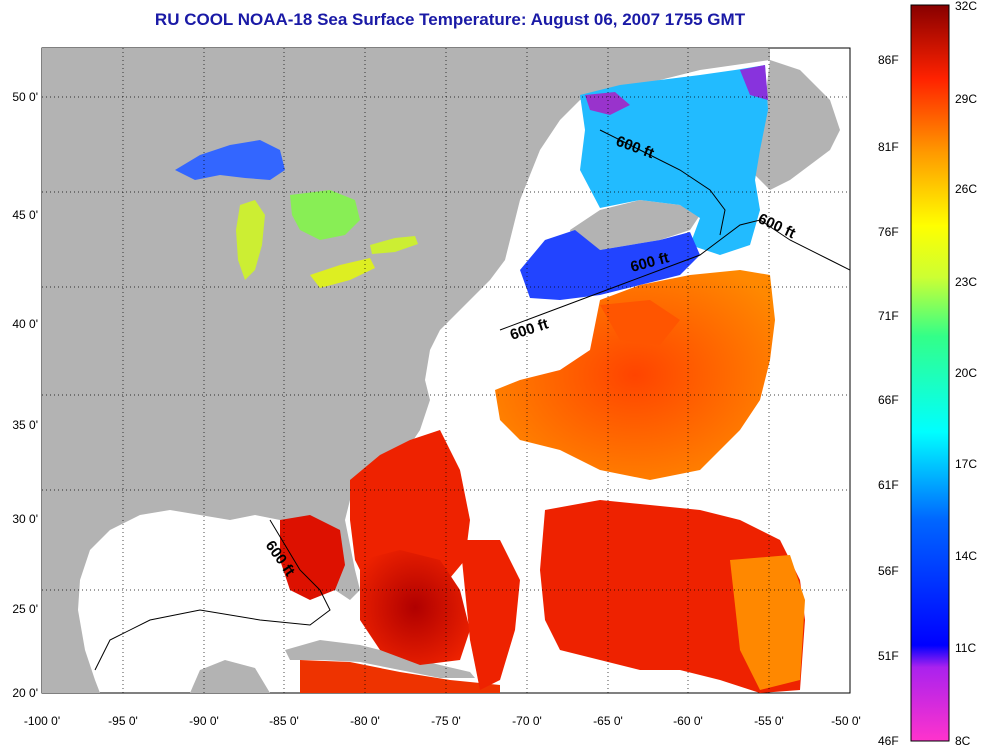 The image size is (984, 754). I want to click on isobath-600ft-north, so click(674, 275).